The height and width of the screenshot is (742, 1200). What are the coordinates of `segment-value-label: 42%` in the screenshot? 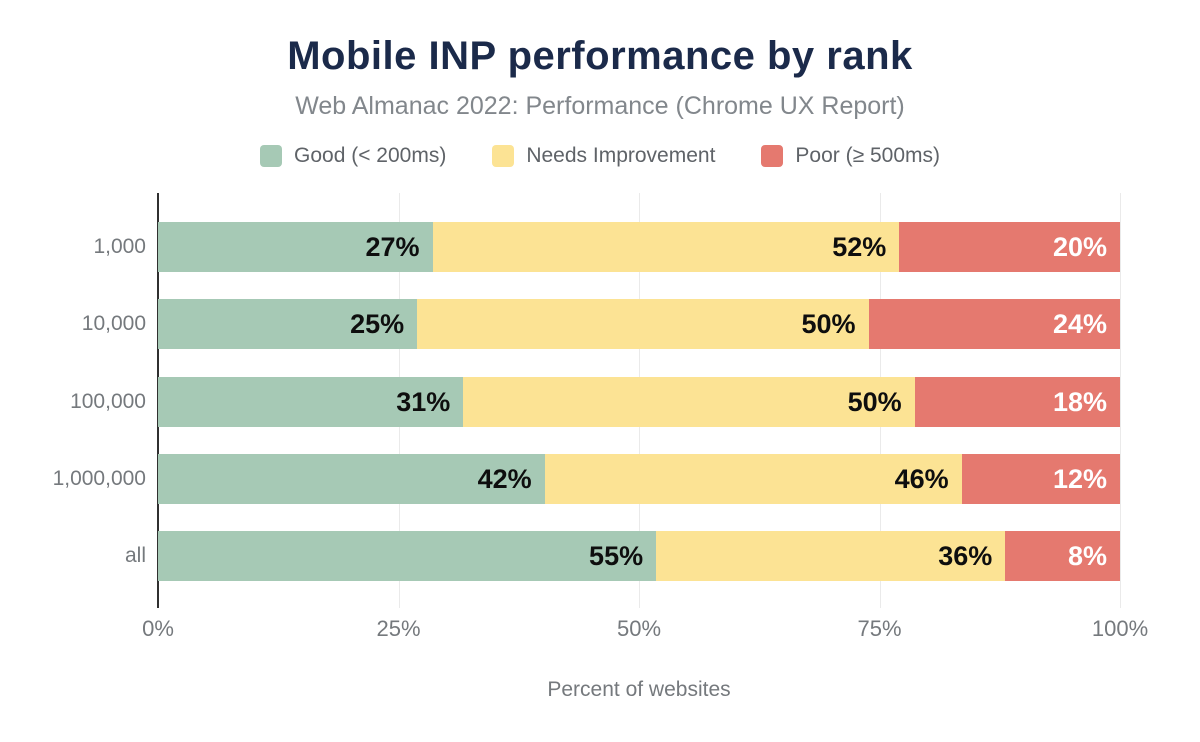 It's located at (504, 478).